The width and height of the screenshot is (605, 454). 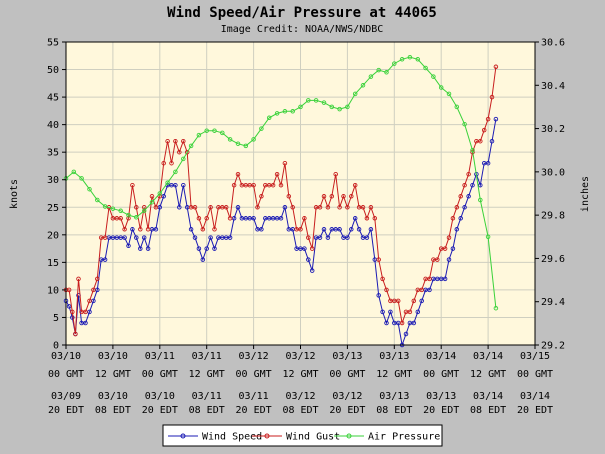 I want to click on y-tick-label-left: 55, so click(x=53, y=43).